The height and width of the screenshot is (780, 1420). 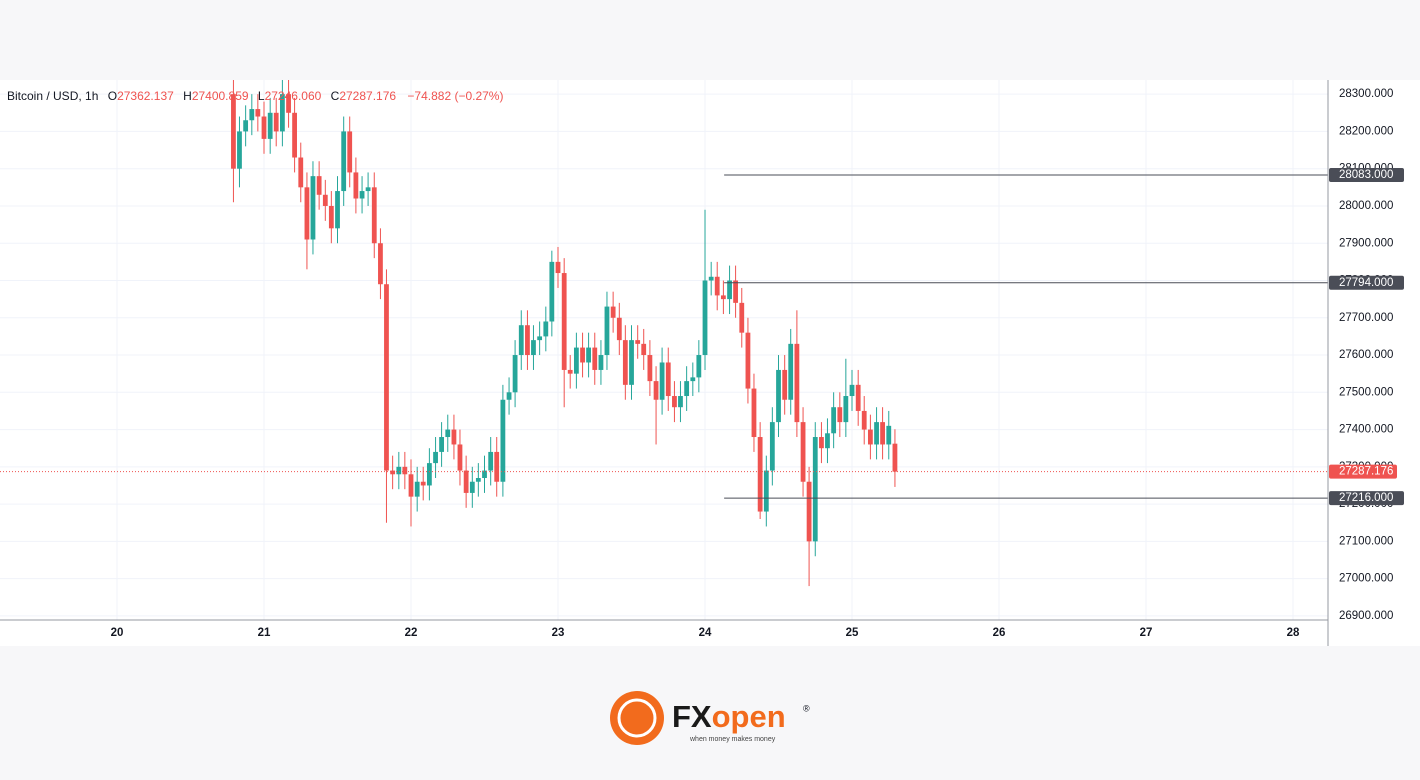 I want to click on x-tick-label: 23, so click(x=558, y=633).